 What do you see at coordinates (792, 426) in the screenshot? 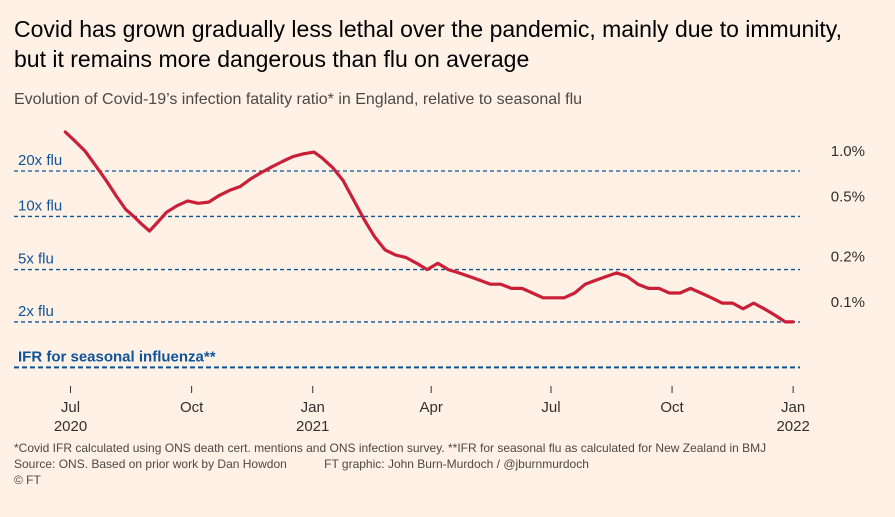
I see `x-tick-year-label: 2022` at bounding box center [792, 426].